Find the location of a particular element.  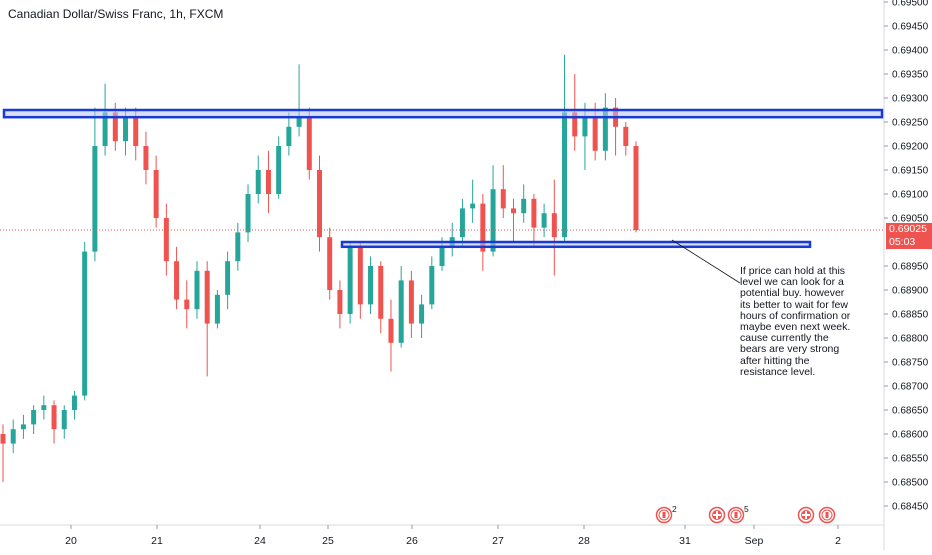

y-tick-label: 0.68750 is located at coordinates (910, 363).